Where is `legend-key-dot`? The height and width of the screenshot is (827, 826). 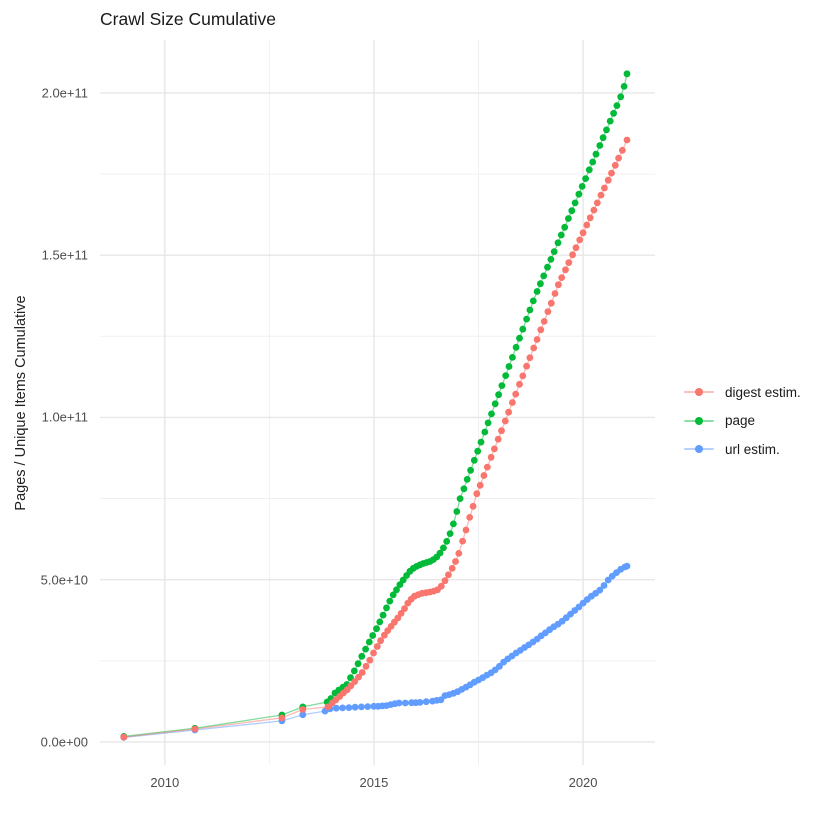 legend-key-dot is located at coordinates (699, 420).